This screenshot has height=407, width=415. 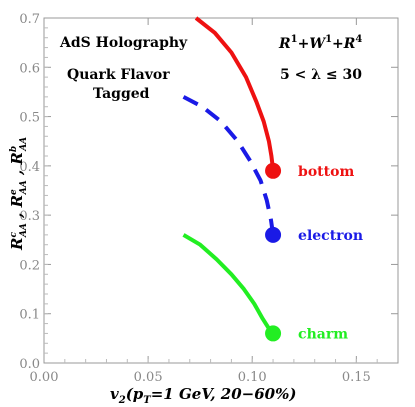 What do you see at coordinates (118, 75) in the screenshot?
I see `annotation-quark-flavor: Quark Flavor` at bounding box center [118, 75].